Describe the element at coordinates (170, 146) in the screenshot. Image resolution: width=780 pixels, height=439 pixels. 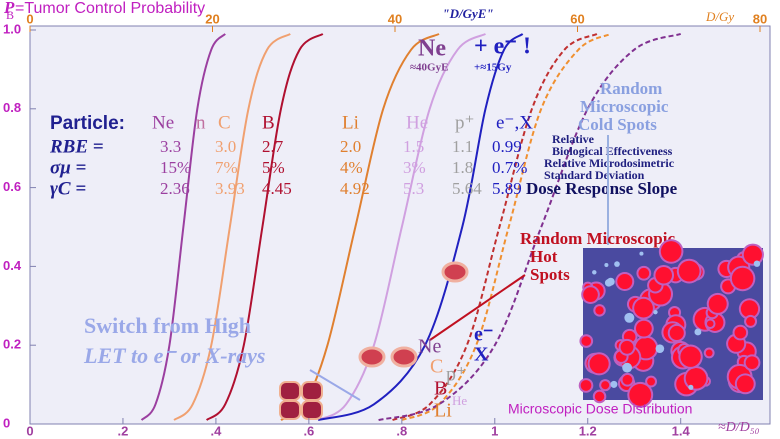
I see `table-cell: 3.3` at that location.